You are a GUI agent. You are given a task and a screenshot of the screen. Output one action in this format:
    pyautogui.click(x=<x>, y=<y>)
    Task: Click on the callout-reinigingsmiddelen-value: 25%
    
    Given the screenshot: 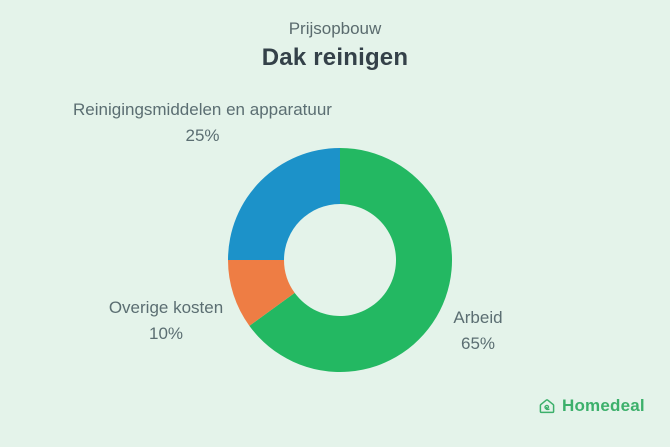 What is the action you would take?
    pyautogui.click(x=202, y=135)
    